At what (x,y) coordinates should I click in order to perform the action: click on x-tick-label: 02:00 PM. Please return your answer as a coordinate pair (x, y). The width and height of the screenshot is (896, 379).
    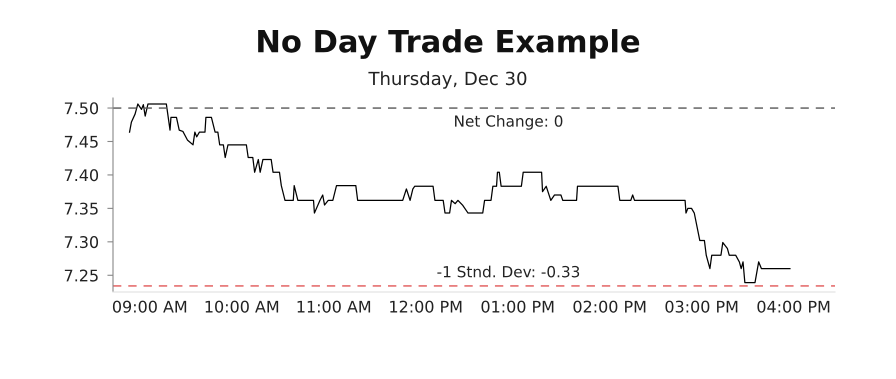
    Looking at the image, I should click on (609, 306).